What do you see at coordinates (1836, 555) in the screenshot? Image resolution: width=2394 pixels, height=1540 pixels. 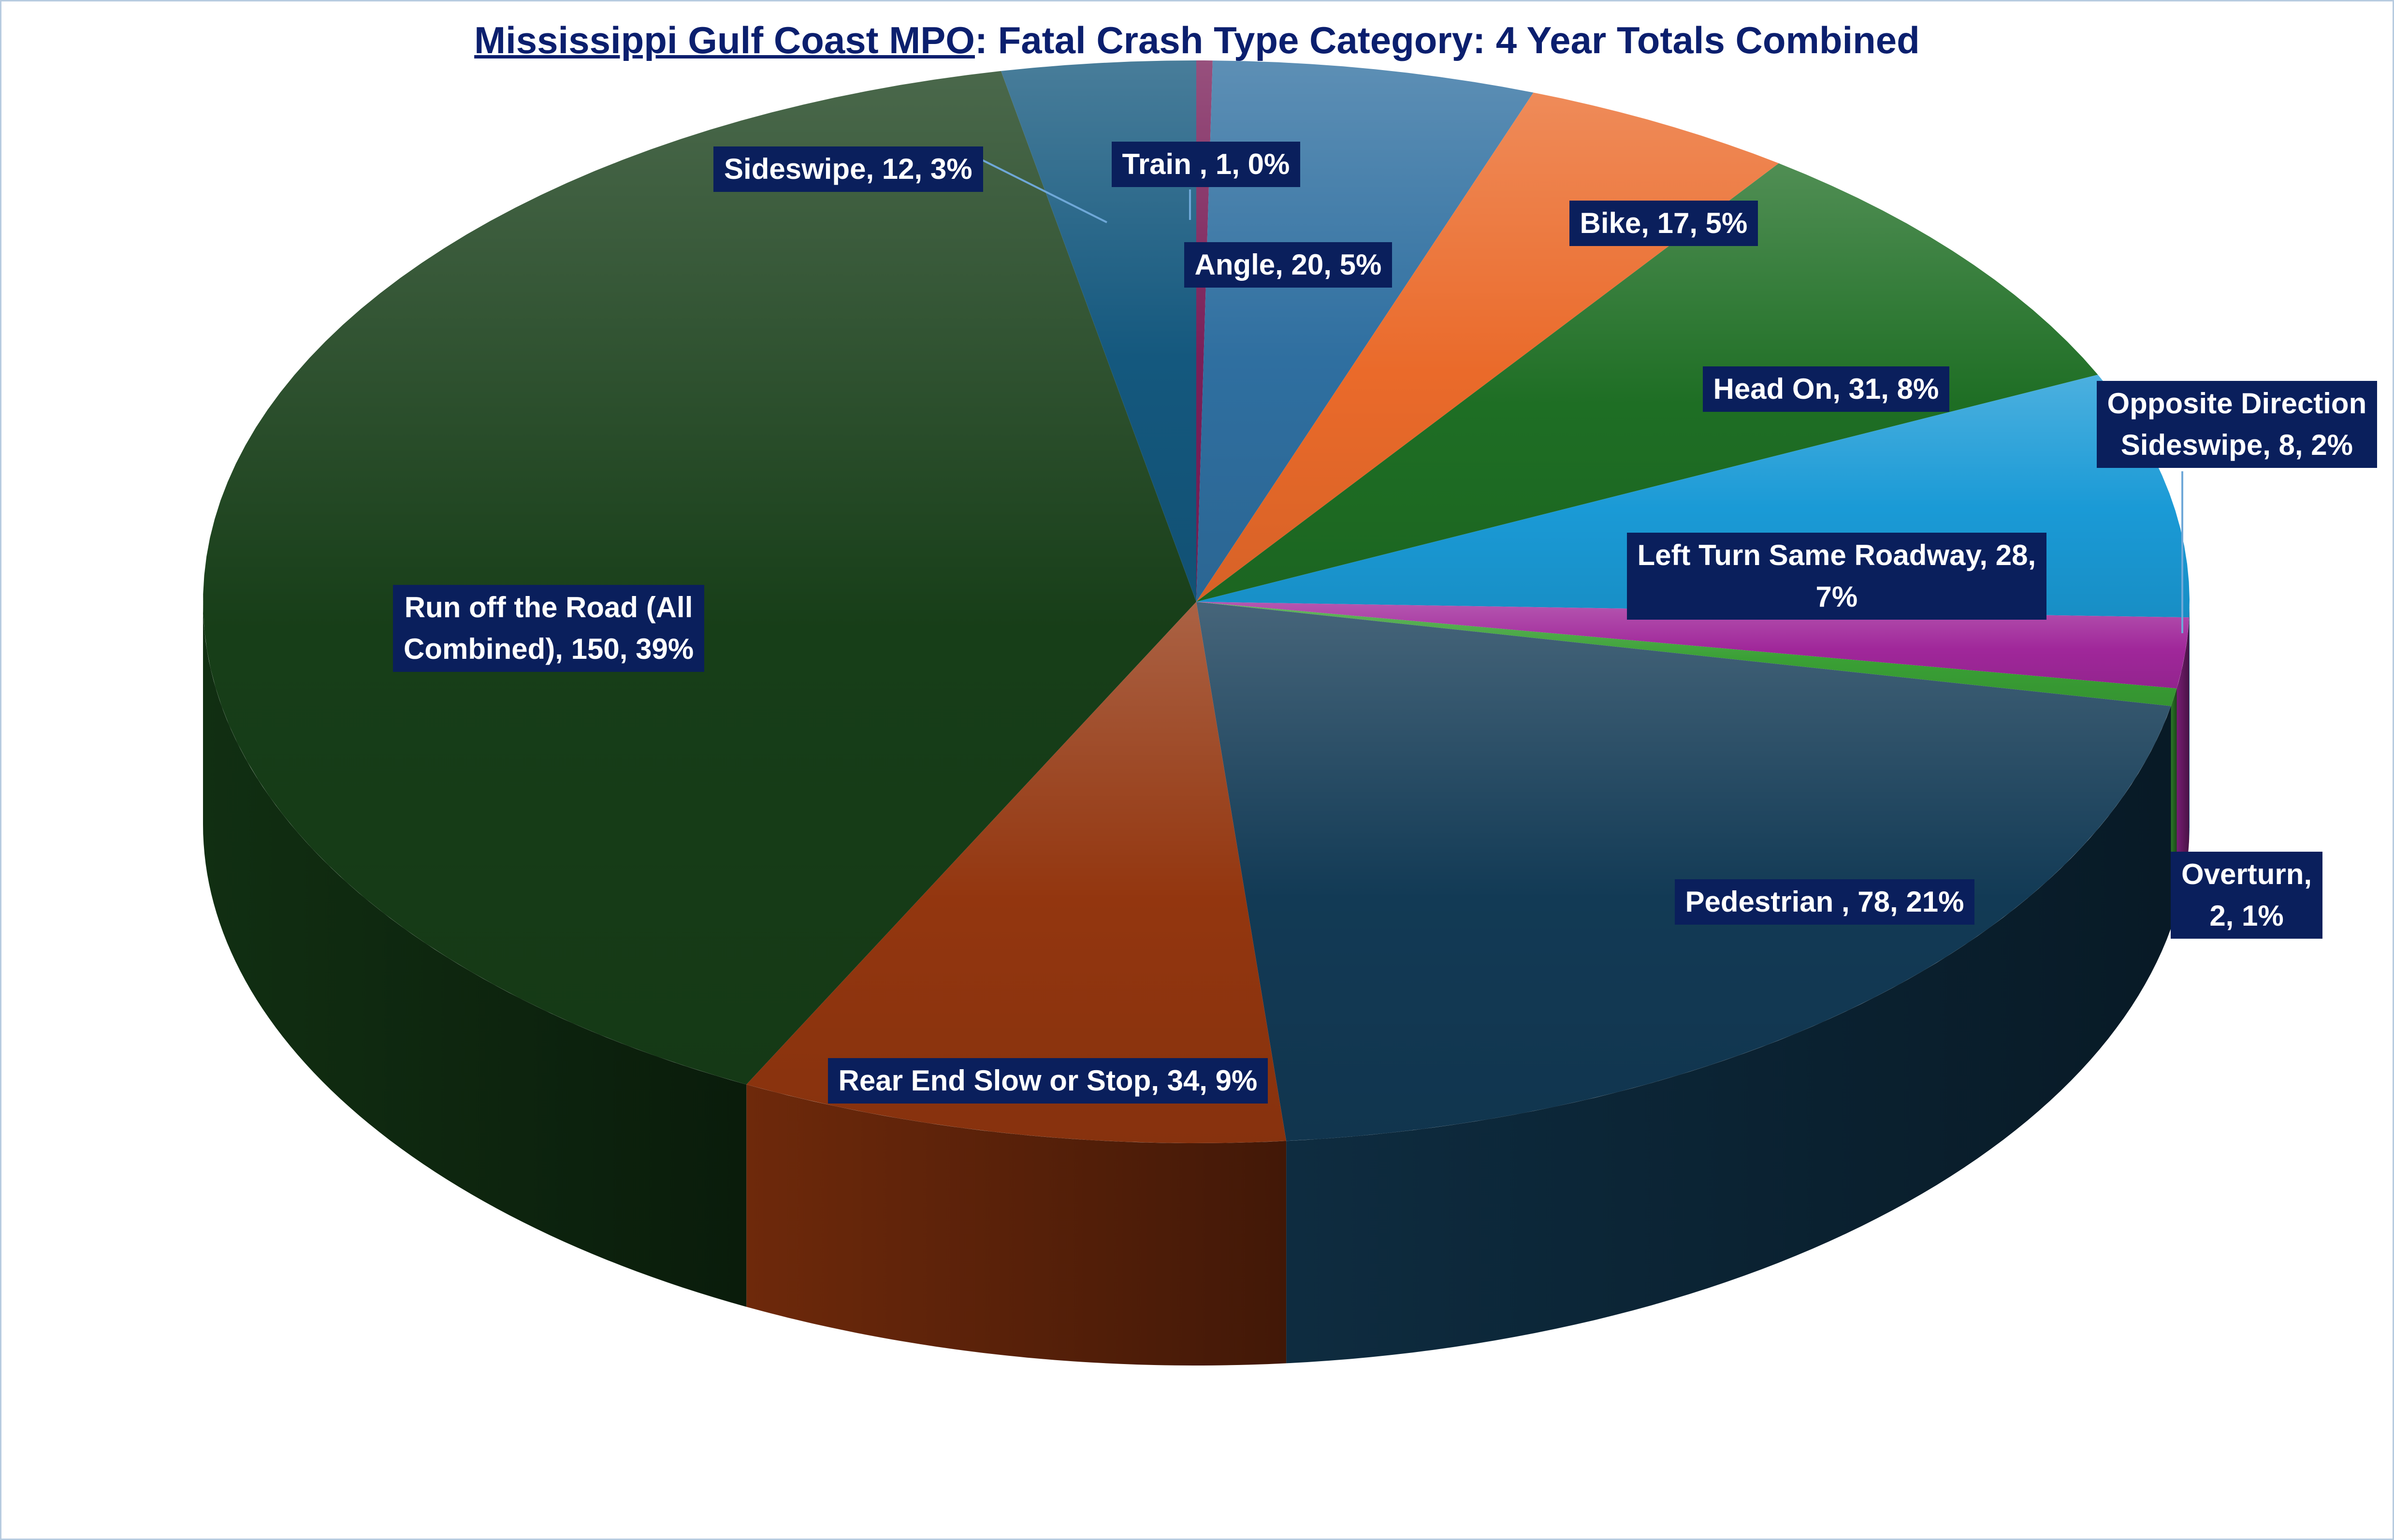 I see `data-label-line: Left Turn Same Roadway, 28,` at bounding box center [1836, 555].